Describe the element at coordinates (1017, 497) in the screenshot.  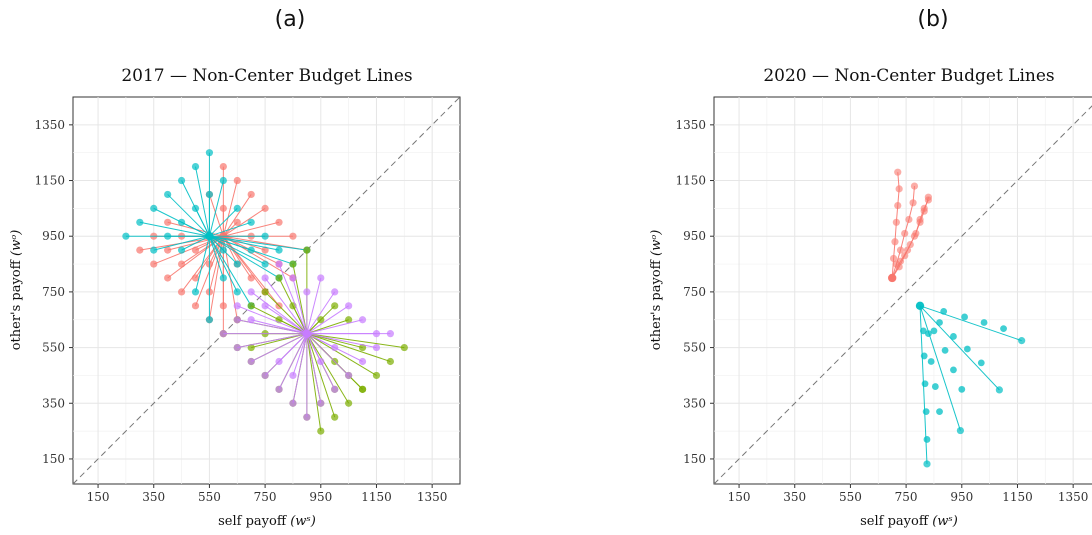
I see `x-tick-label: 1150` at that location.